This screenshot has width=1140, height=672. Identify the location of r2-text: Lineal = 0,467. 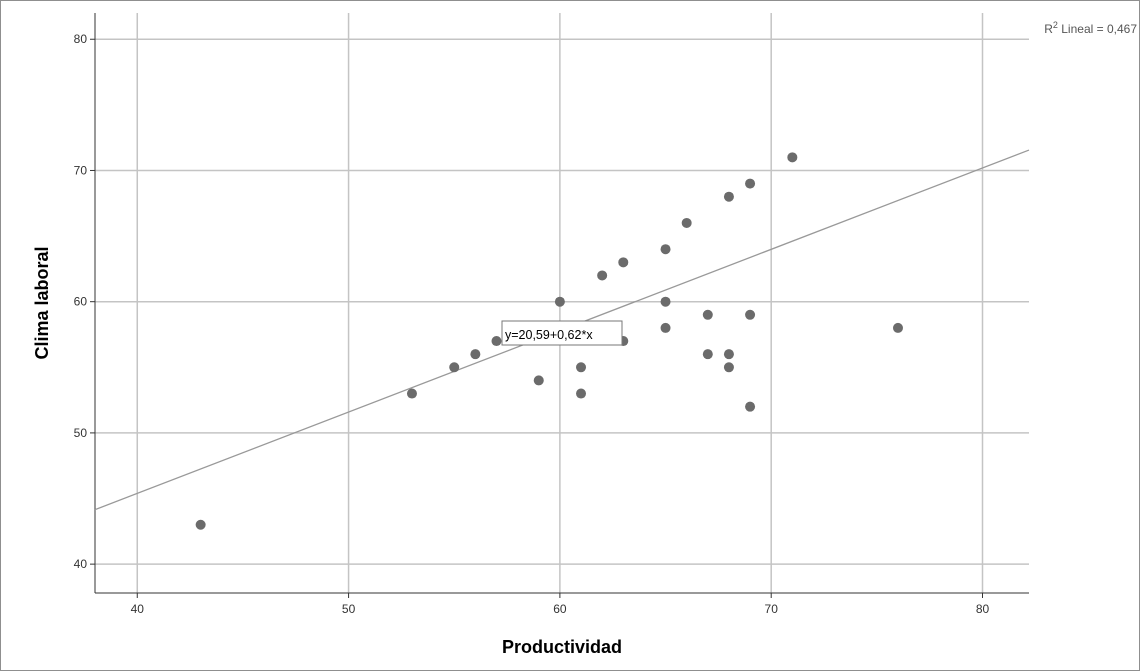
(1097, 29).